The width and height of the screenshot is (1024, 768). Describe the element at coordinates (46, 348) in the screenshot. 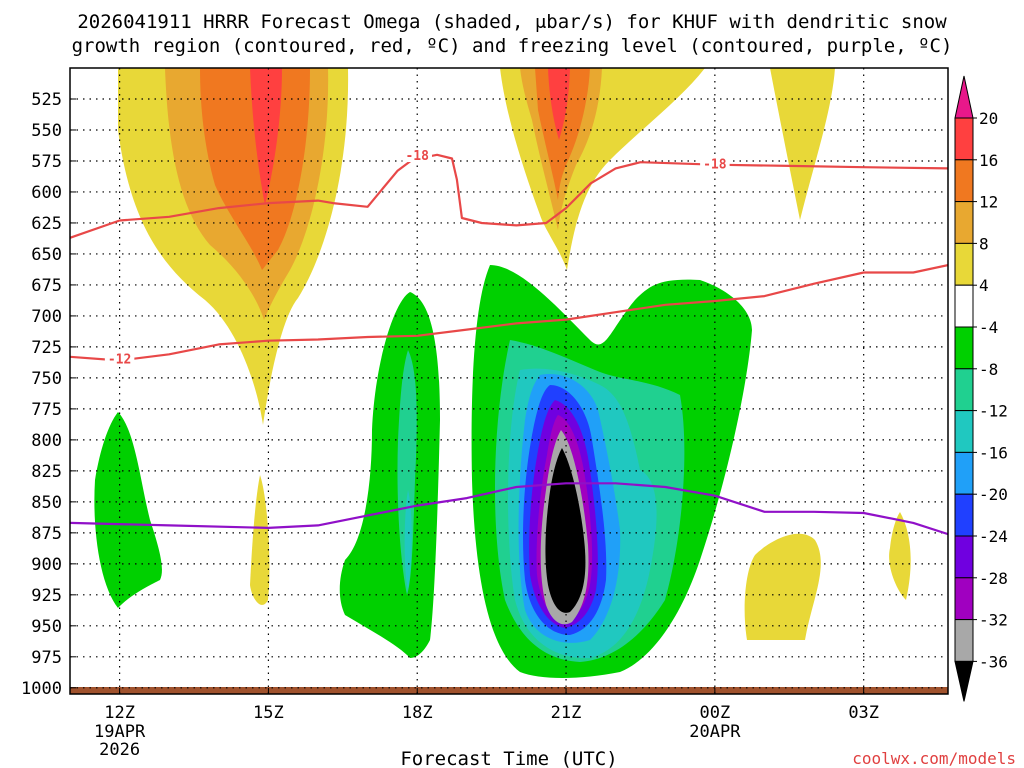

I see `y-tick-label-725: 725` at that location.